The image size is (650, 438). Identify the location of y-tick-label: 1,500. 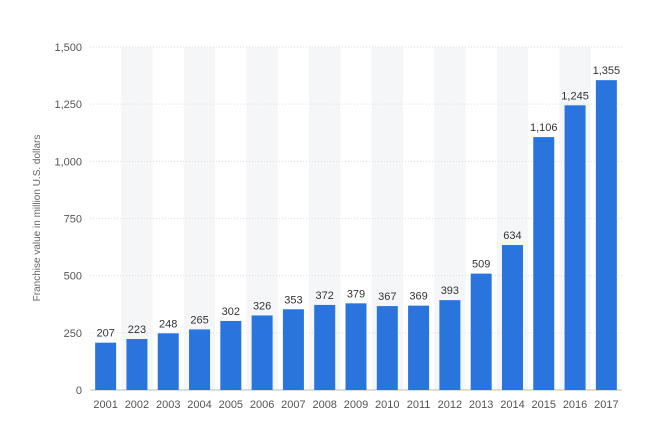
(68, 48).